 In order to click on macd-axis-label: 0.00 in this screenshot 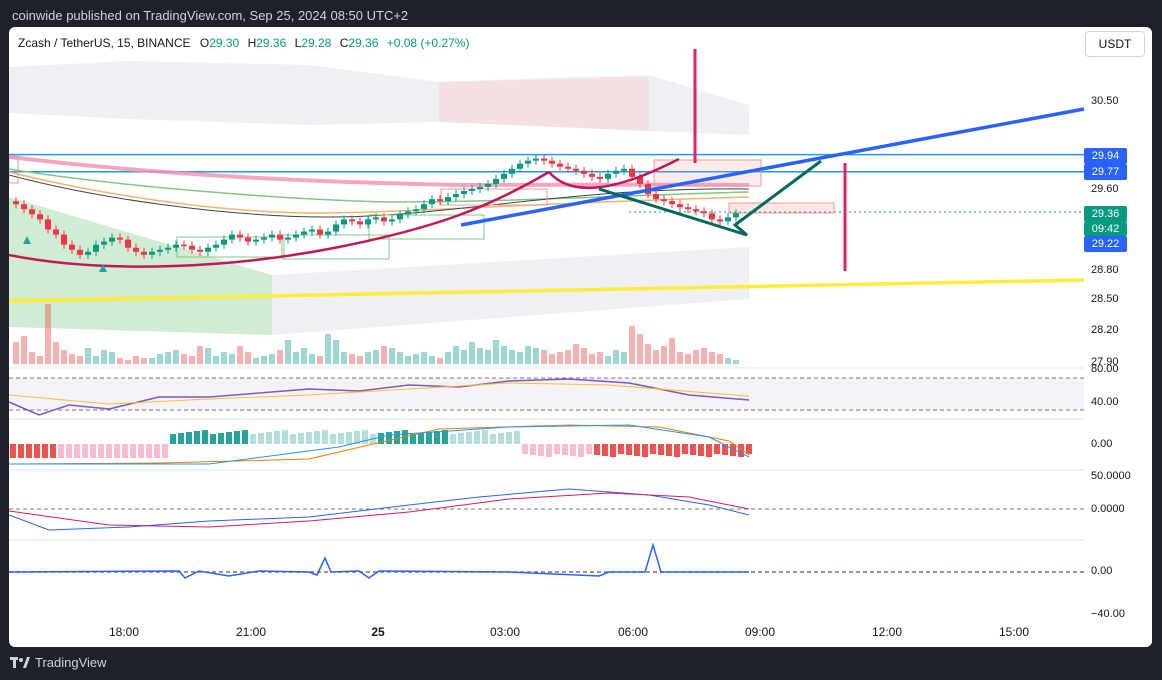, I will do `click(1102, 444)`.